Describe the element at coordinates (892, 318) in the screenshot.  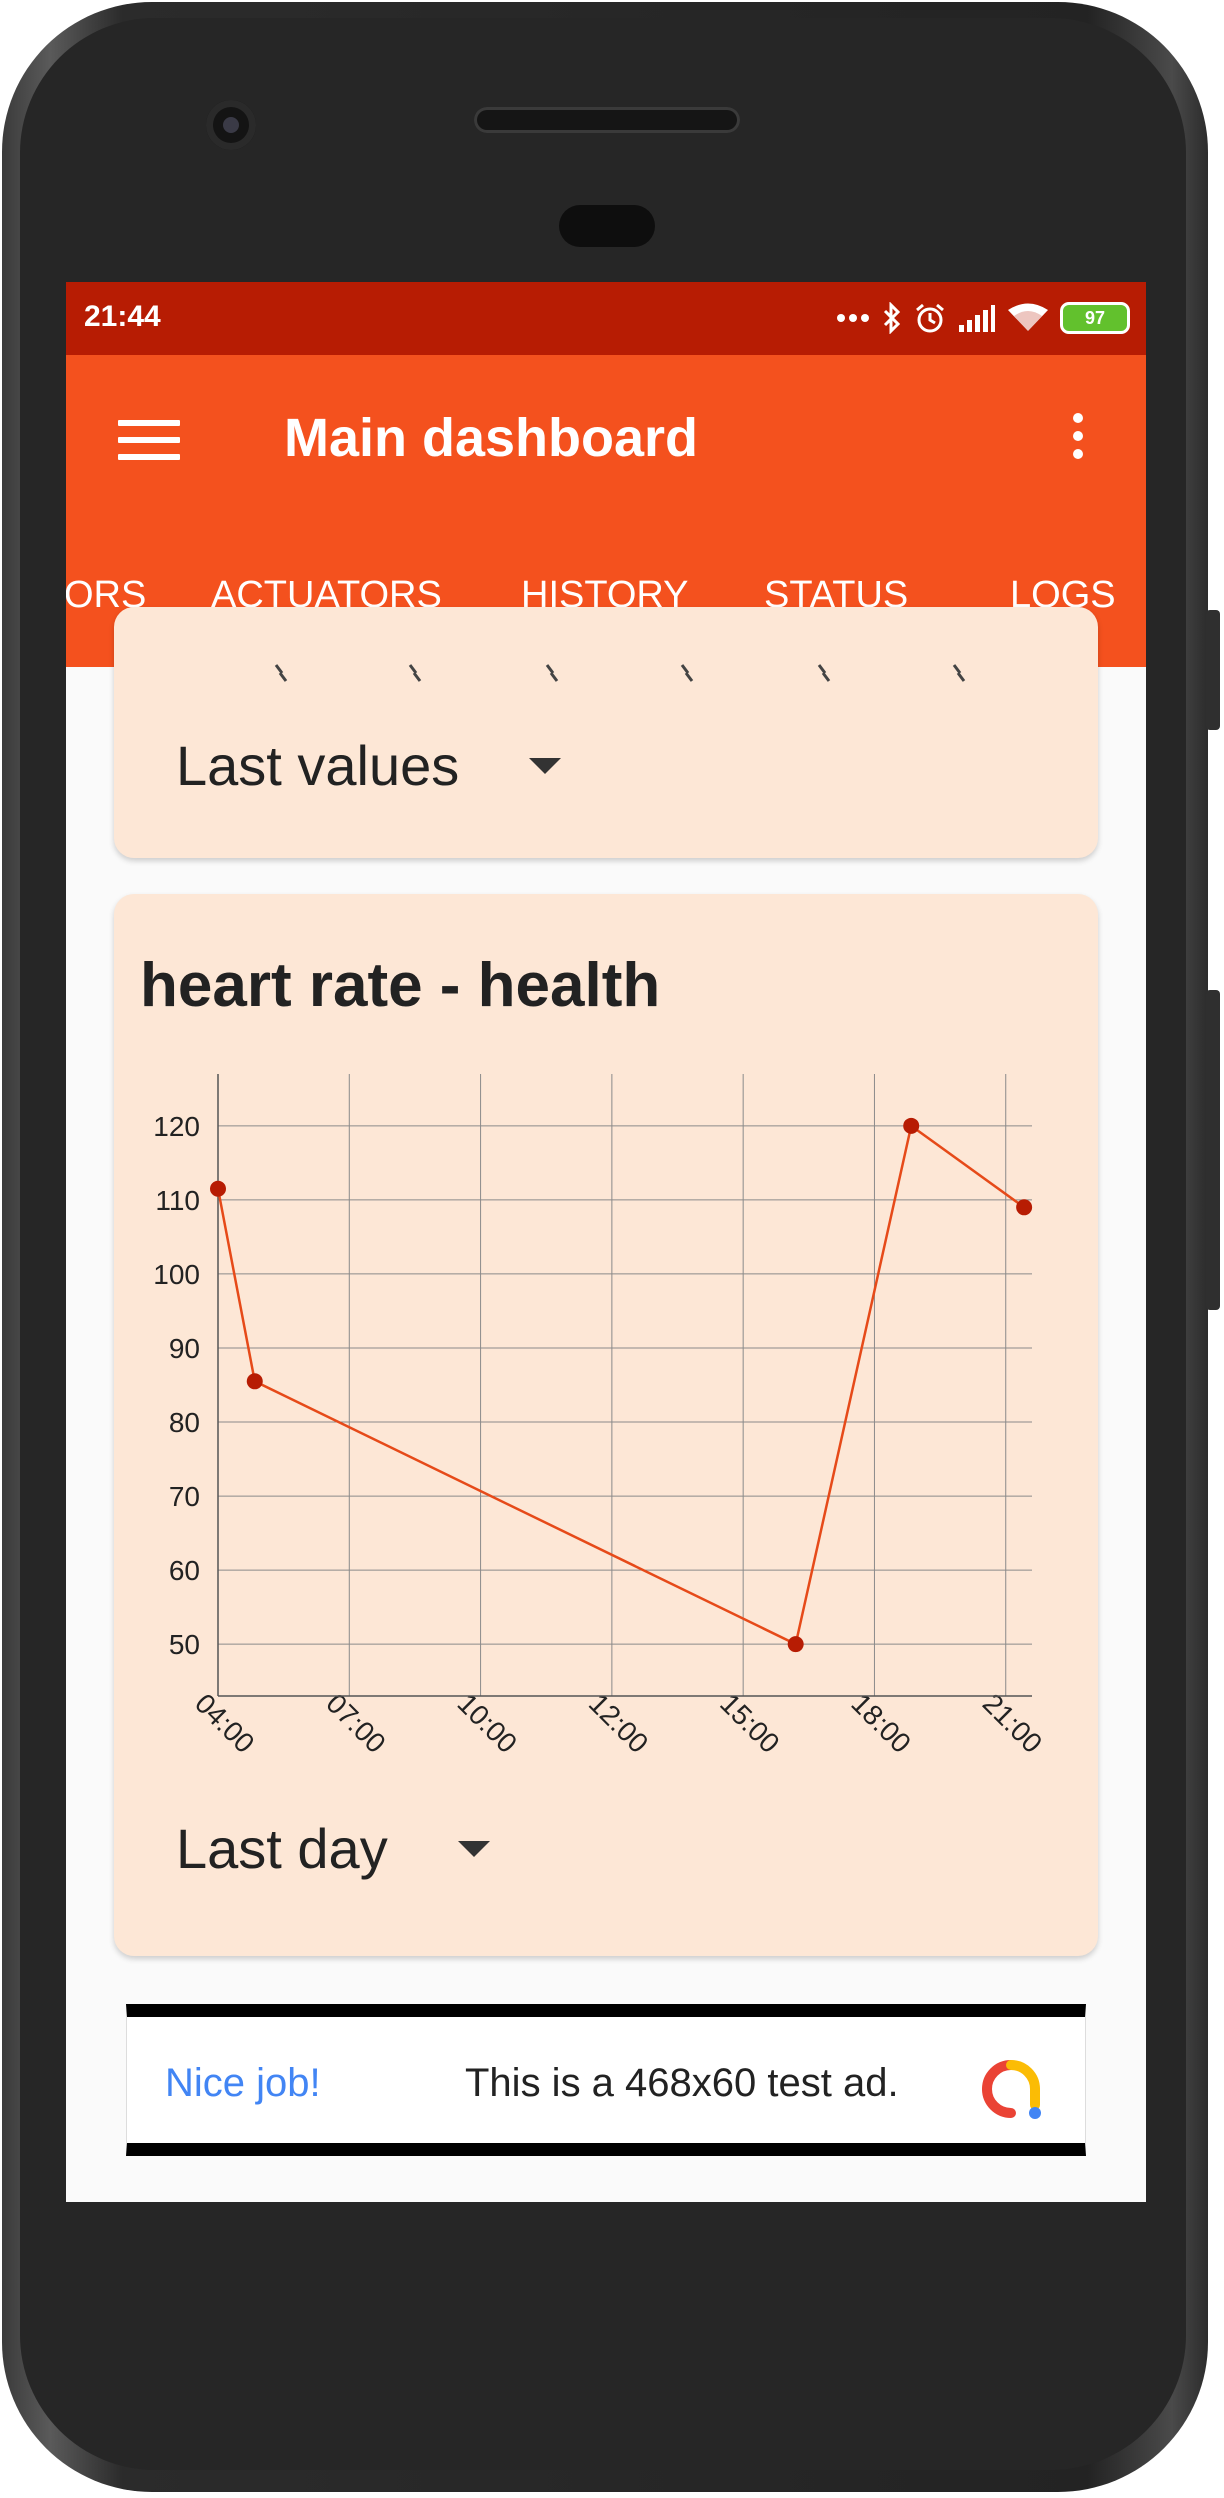
I see `bluetooth-icon` at that location.